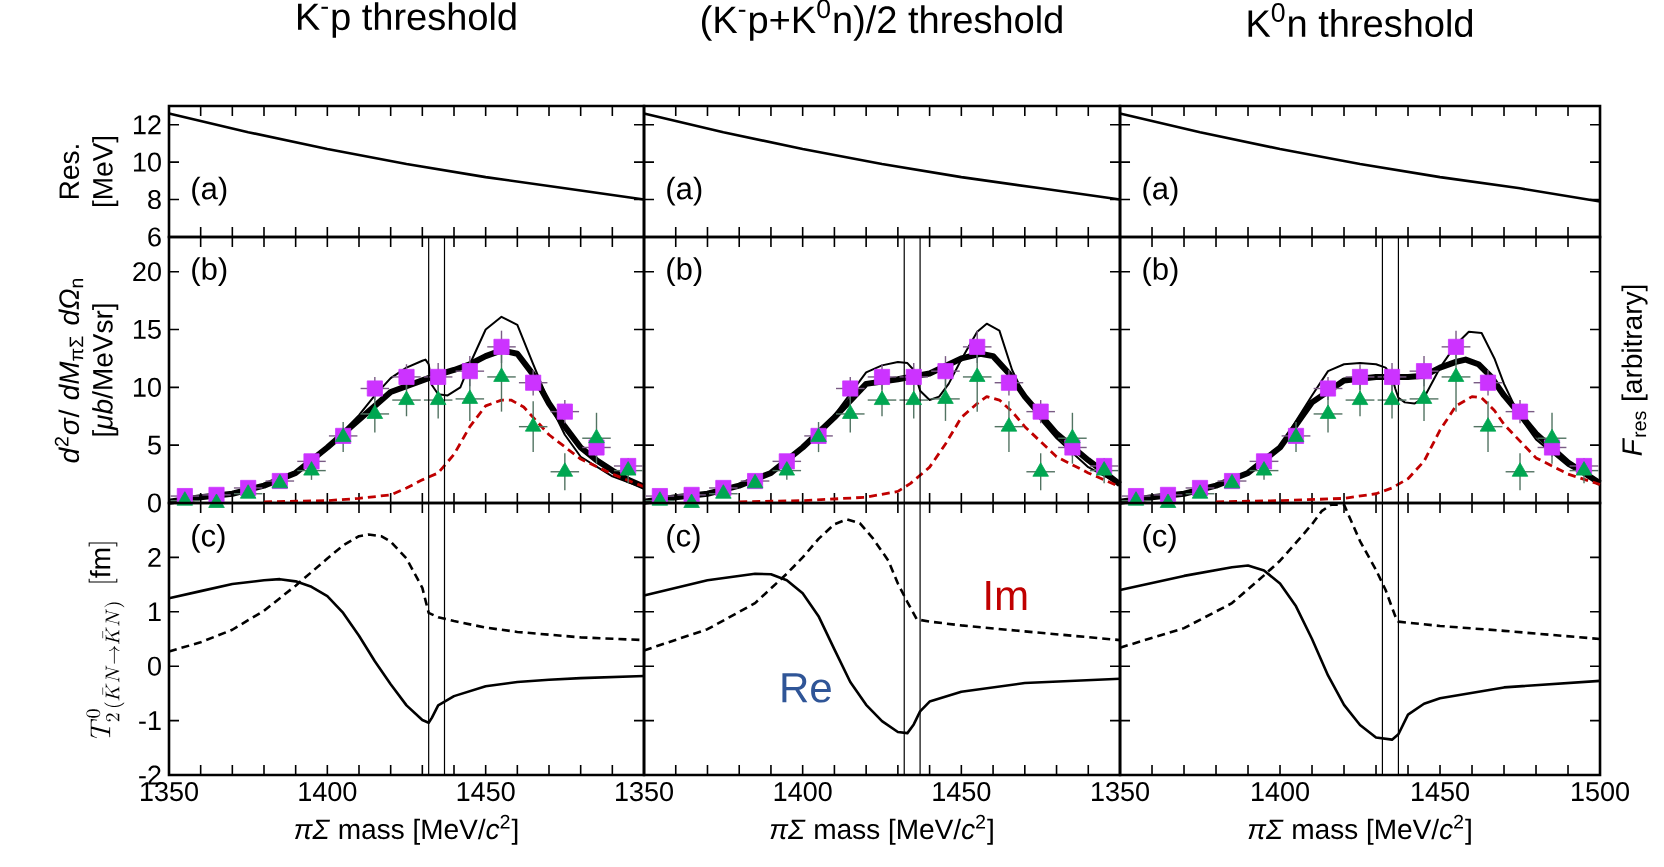 The height and width of the screenshot is (867, 1664). I want to click on y-axis-title: $T^{0}_{2\,(\bar{K}N\rightarrow\bar{K}N)}\;[\mathrm{fm}]$, so click(105, 640).